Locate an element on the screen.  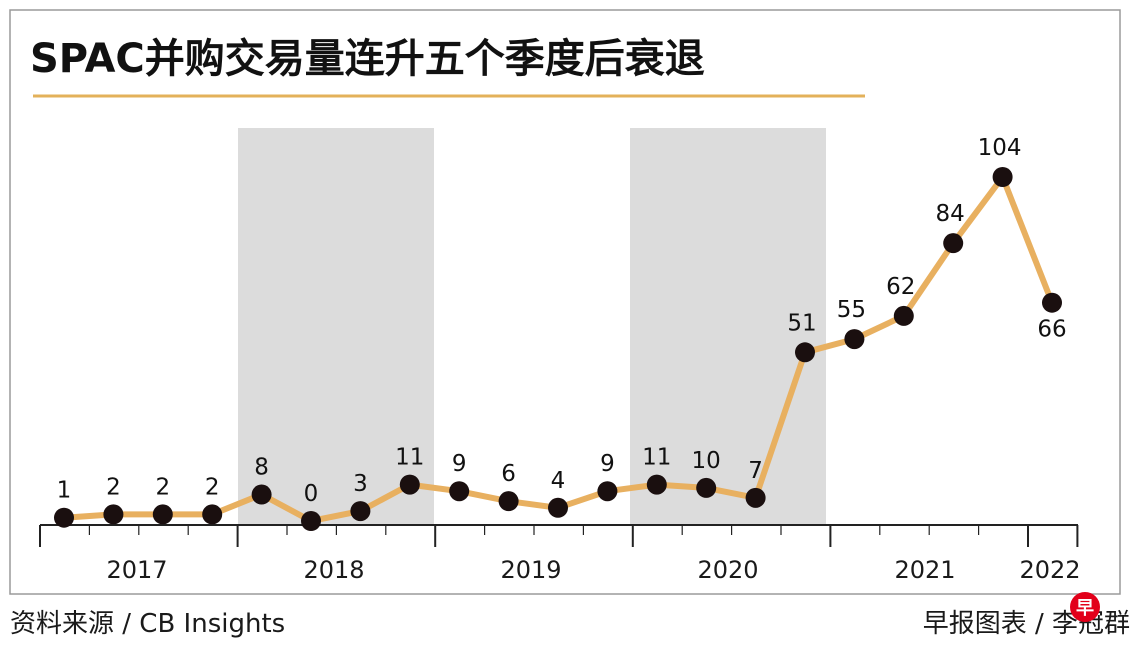
data-label-2018Q3: 3 is located at coordinates (360, 484).